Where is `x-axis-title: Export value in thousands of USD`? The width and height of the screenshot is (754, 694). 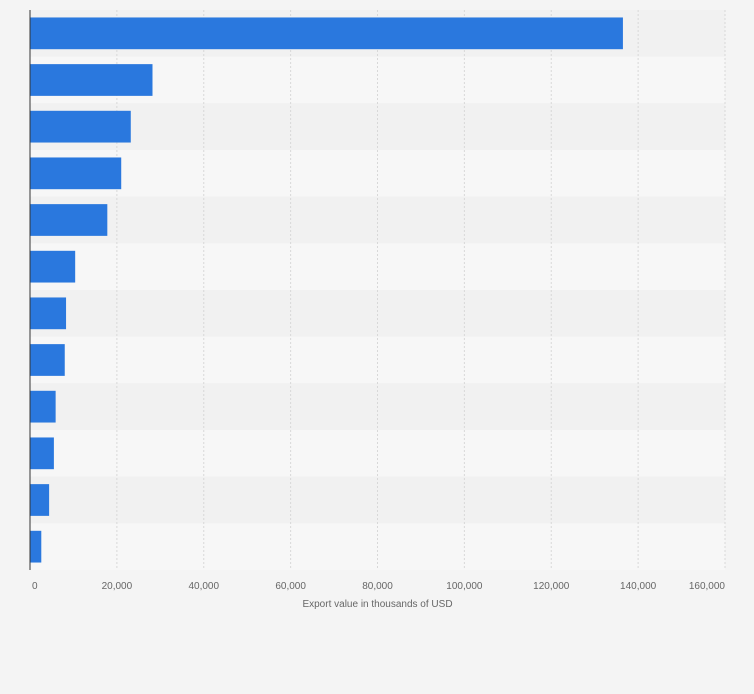
x-axis-title: Export value in thousands of USD is located at coordinates (377, 604).